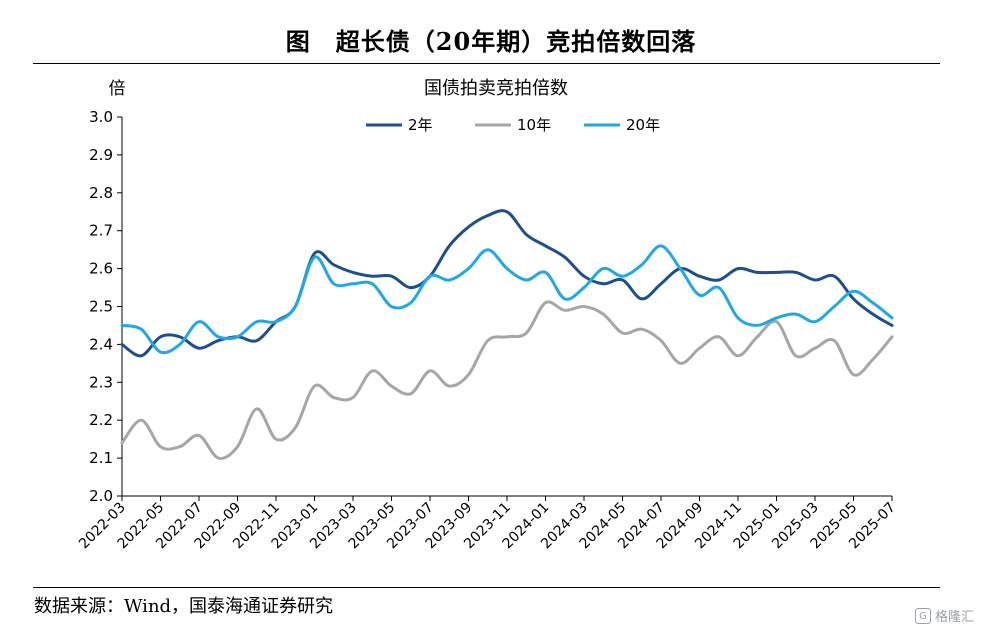  What do you see at coordinates (101, 117) in the screenshot?
I see `y-tick-label: 3.0` at bounding box center [101, 117].